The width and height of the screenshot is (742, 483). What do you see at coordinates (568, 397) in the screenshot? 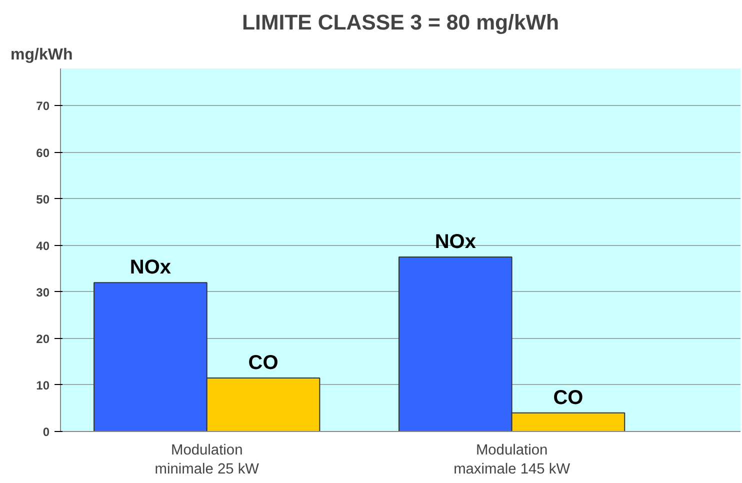
I see `text: CO` at bounding box center [568, 397].